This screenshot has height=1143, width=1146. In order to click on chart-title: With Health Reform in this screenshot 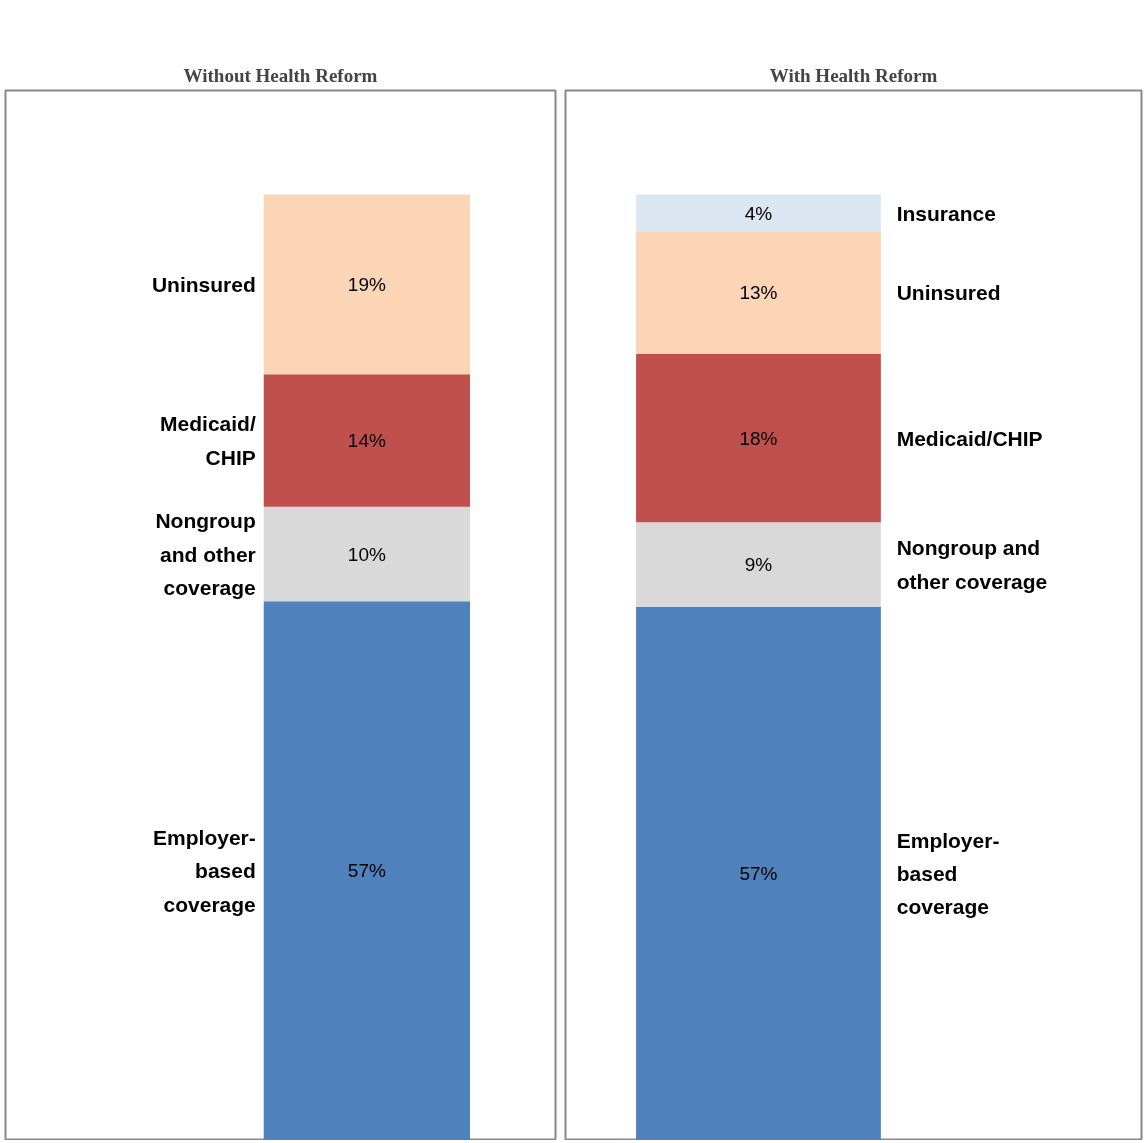, I will do `click(853, 75)`.